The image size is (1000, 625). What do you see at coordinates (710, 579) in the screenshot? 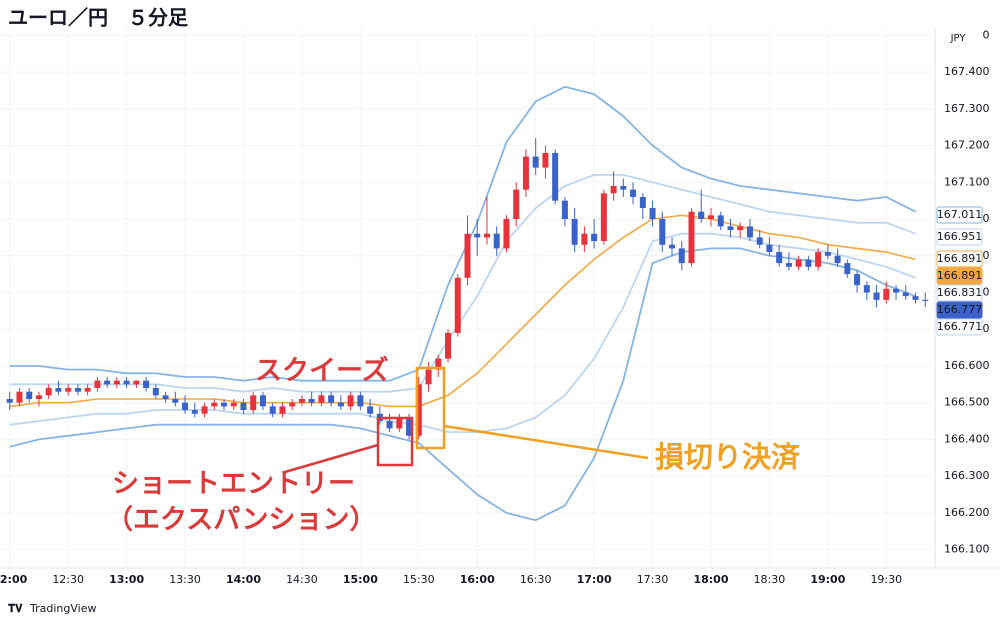
I see `x-tick-label: 18:00` at bounding box center [710, 579].